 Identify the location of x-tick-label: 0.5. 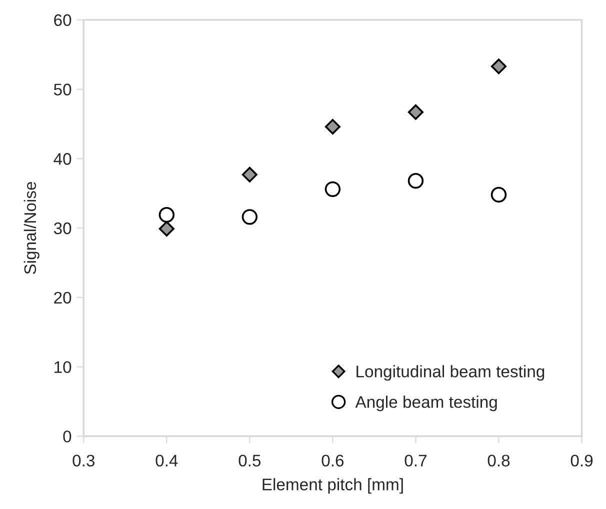
(249, 460).